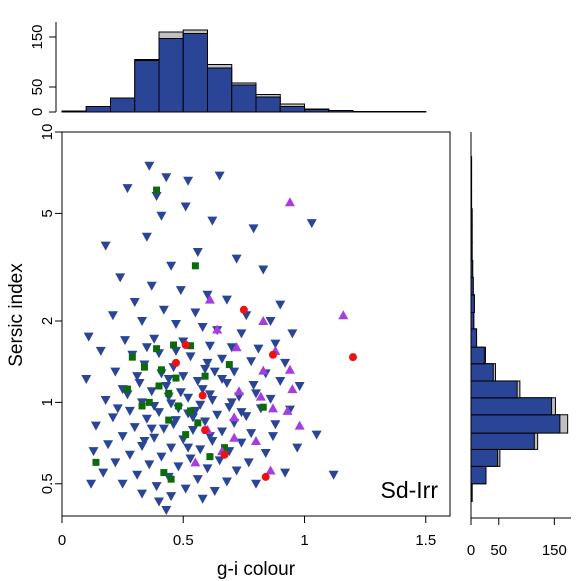 The image size is (578, 581). Describe the element at coordinates (425, 540) in the screenshot. I see `x-tick-label: 1.5` at that location.